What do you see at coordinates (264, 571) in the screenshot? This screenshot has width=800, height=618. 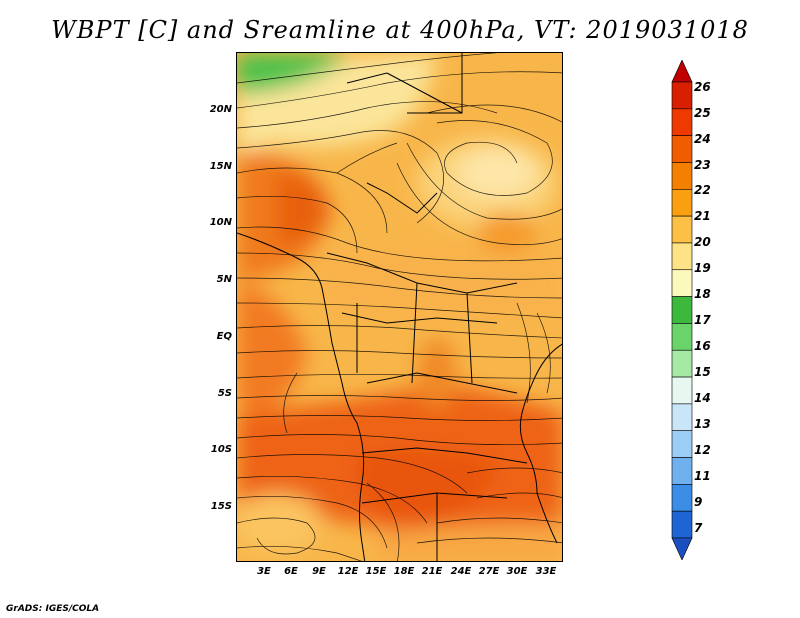 I see `lon-tick-label: 3E` at bounding box center [264, 571].